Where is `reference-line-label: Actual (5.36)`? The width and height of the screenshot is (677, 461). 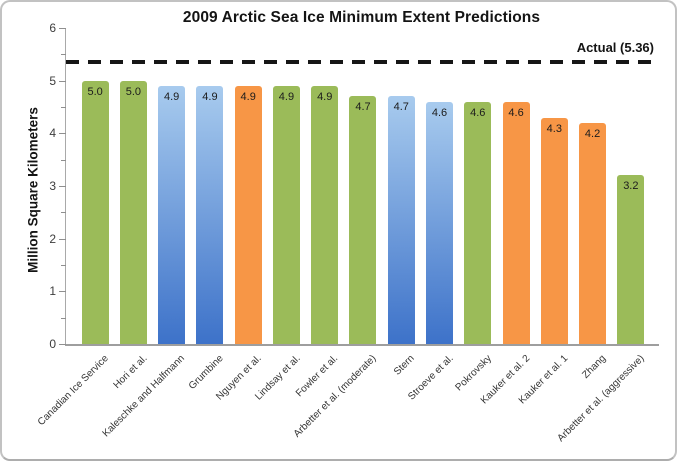 reference-line-label: Actual (5.36) is located at coordinates (615, 47).